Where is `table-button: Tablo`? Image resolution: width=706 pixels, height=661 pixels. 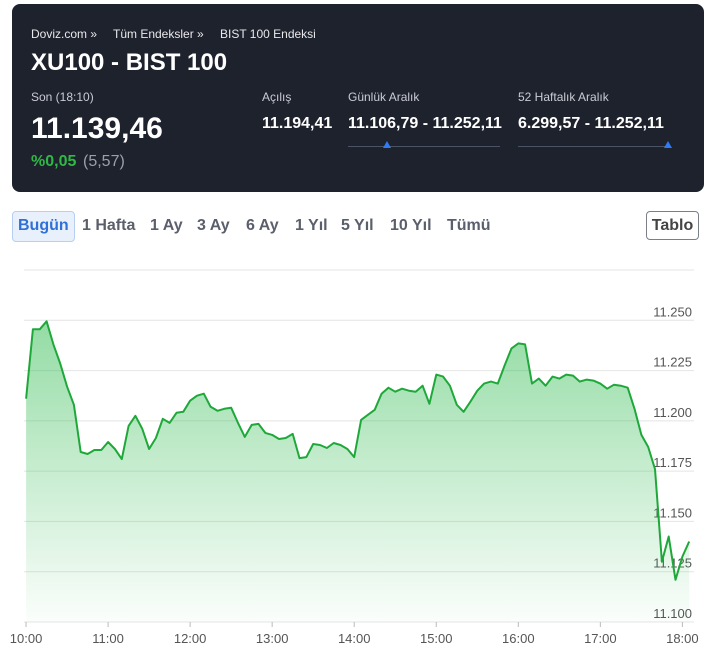
table-button: Tablo is located at coordinates (672, 225).